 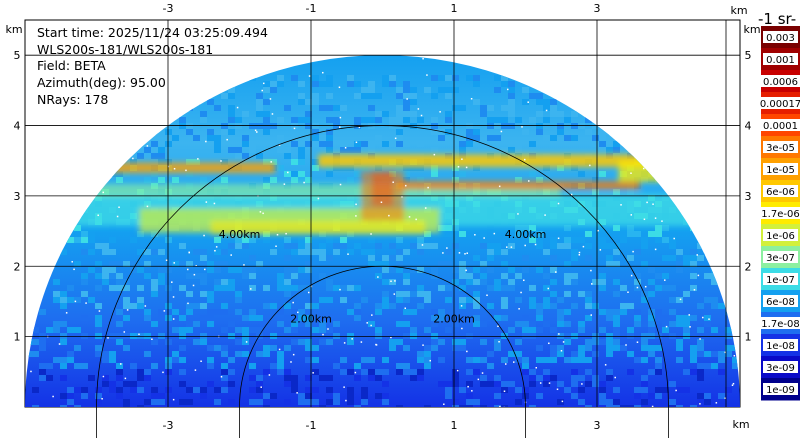 What do you see at coordinates (778, 103) in the screenshot?
I see `colorbar-label-bg` at bounding box center [778, 103].